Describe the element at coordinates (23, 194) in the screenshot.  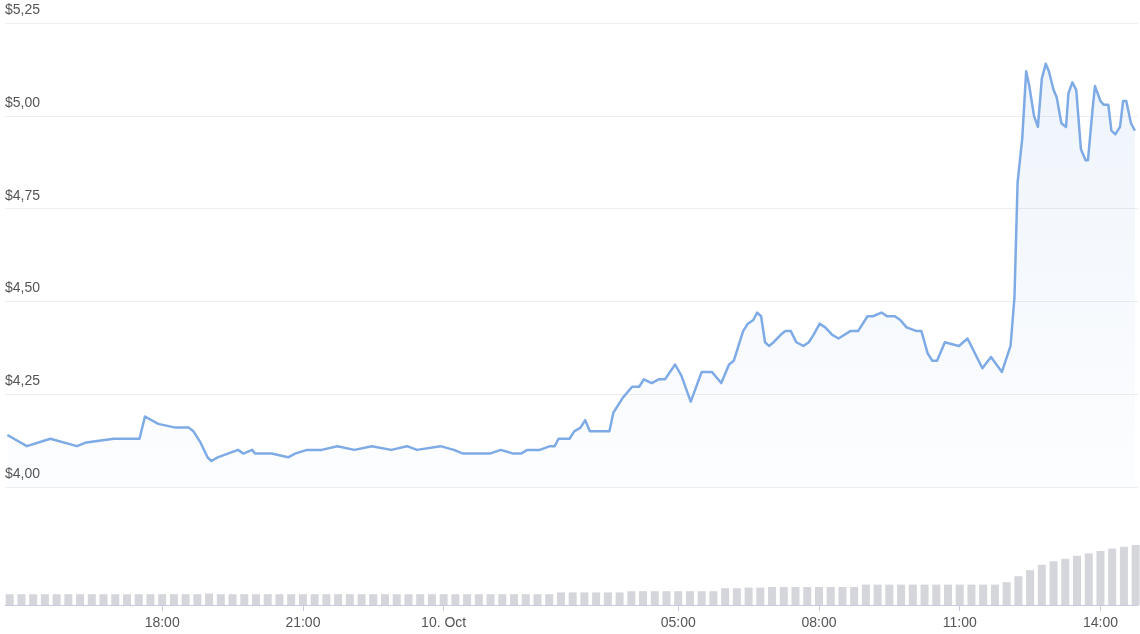
I see `y-tick-label: $4,75` at that location.